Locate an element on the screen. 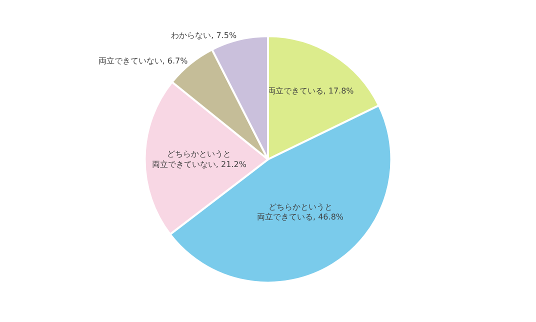  slice-label: わからない, 7.5% is located at coordinates (204, 35).